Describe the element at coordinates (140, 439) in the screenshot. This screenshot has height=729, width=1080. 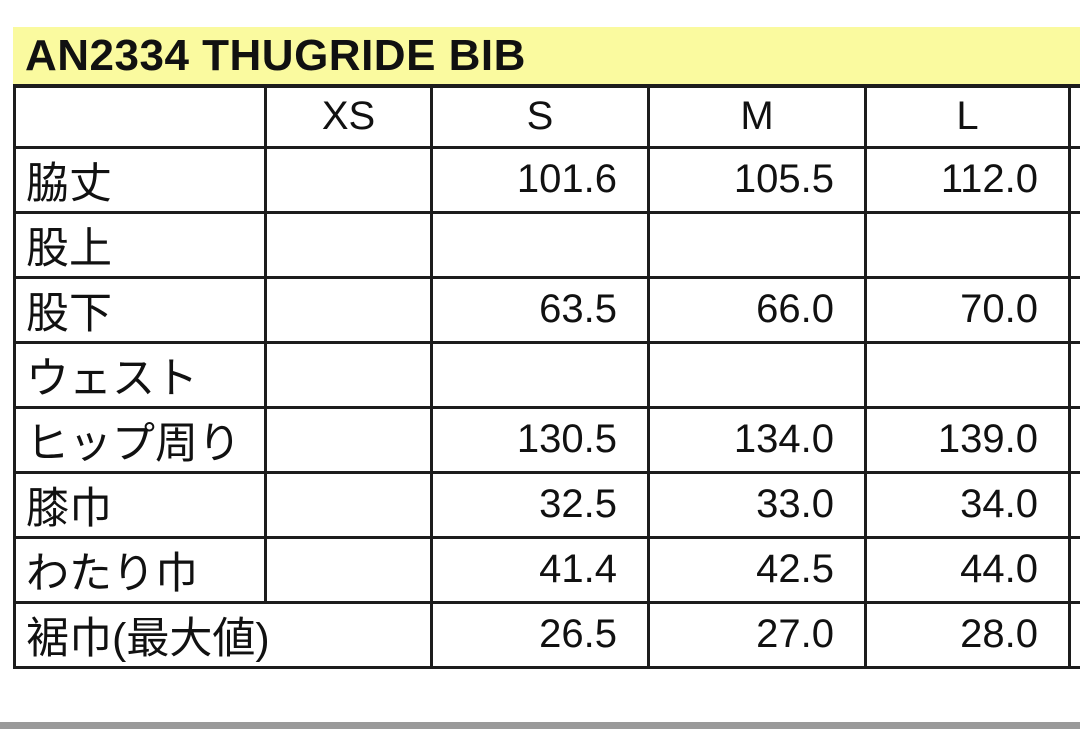
I see `row-label: ヒップ周り` at that location.